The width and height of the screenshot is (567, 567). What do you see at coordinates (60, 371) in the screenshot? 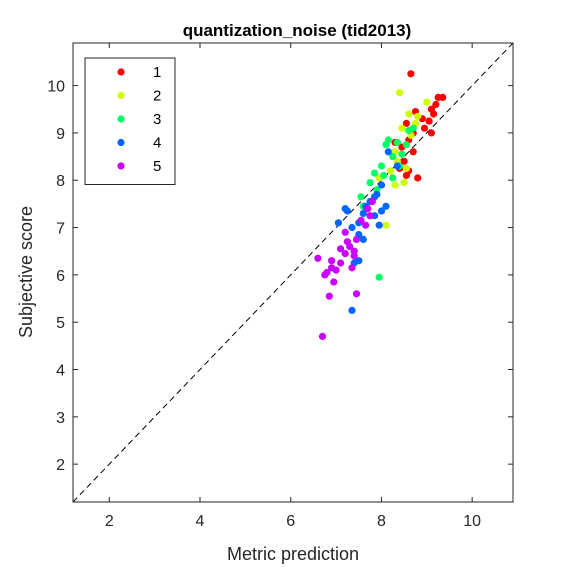
I see `y-tick-label: 4` at bounding box center [60, 371].